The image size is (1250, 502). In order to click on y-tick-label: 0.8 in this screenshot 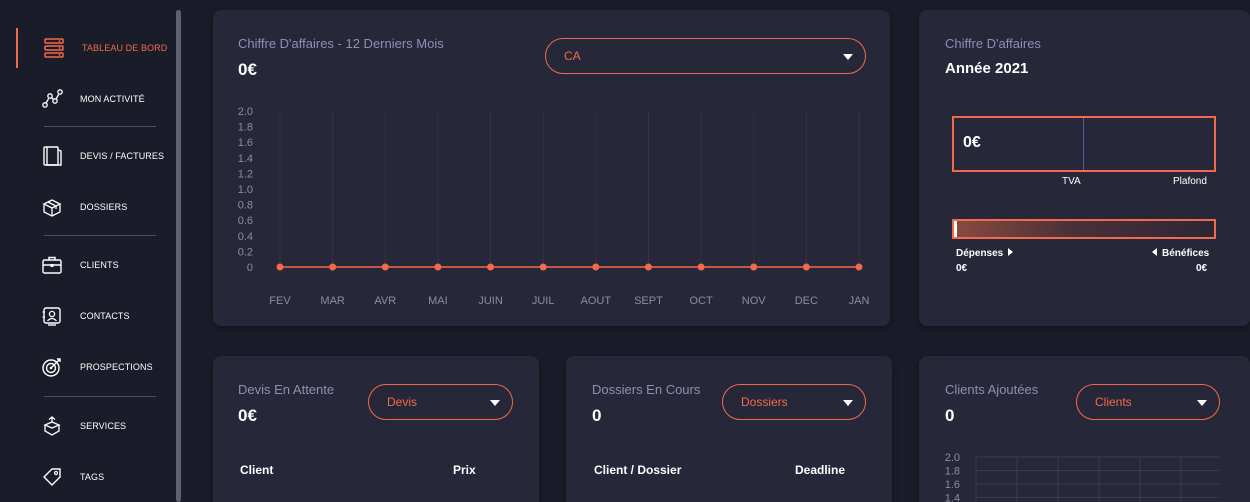, I will do `click(245, 206)`.